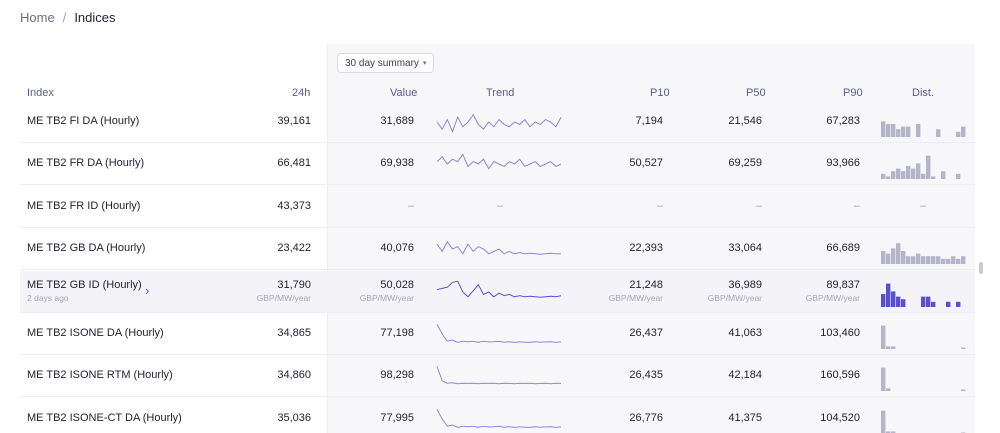  Describe the element at coordinates (853, 93) in the screenshot. I see `col-p90: P90` at that location.